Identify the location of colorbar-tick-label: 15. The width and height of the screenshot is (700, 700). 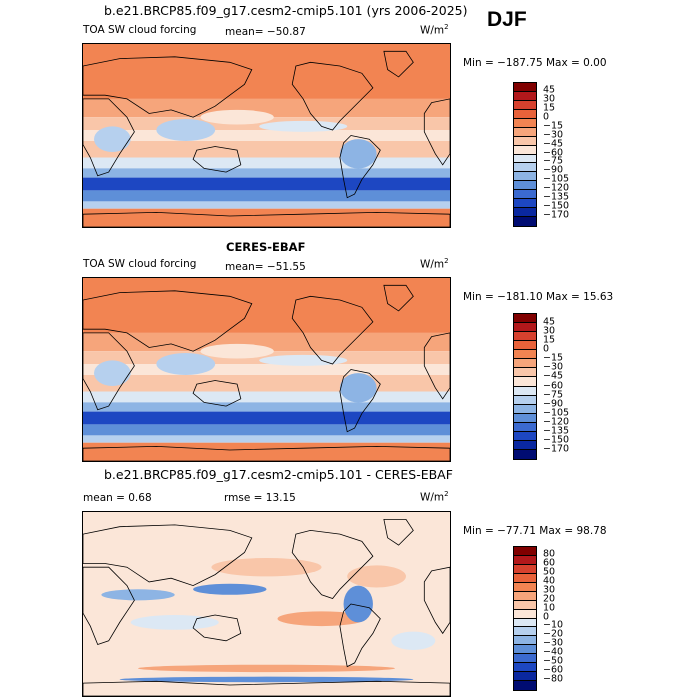
(549, 108).